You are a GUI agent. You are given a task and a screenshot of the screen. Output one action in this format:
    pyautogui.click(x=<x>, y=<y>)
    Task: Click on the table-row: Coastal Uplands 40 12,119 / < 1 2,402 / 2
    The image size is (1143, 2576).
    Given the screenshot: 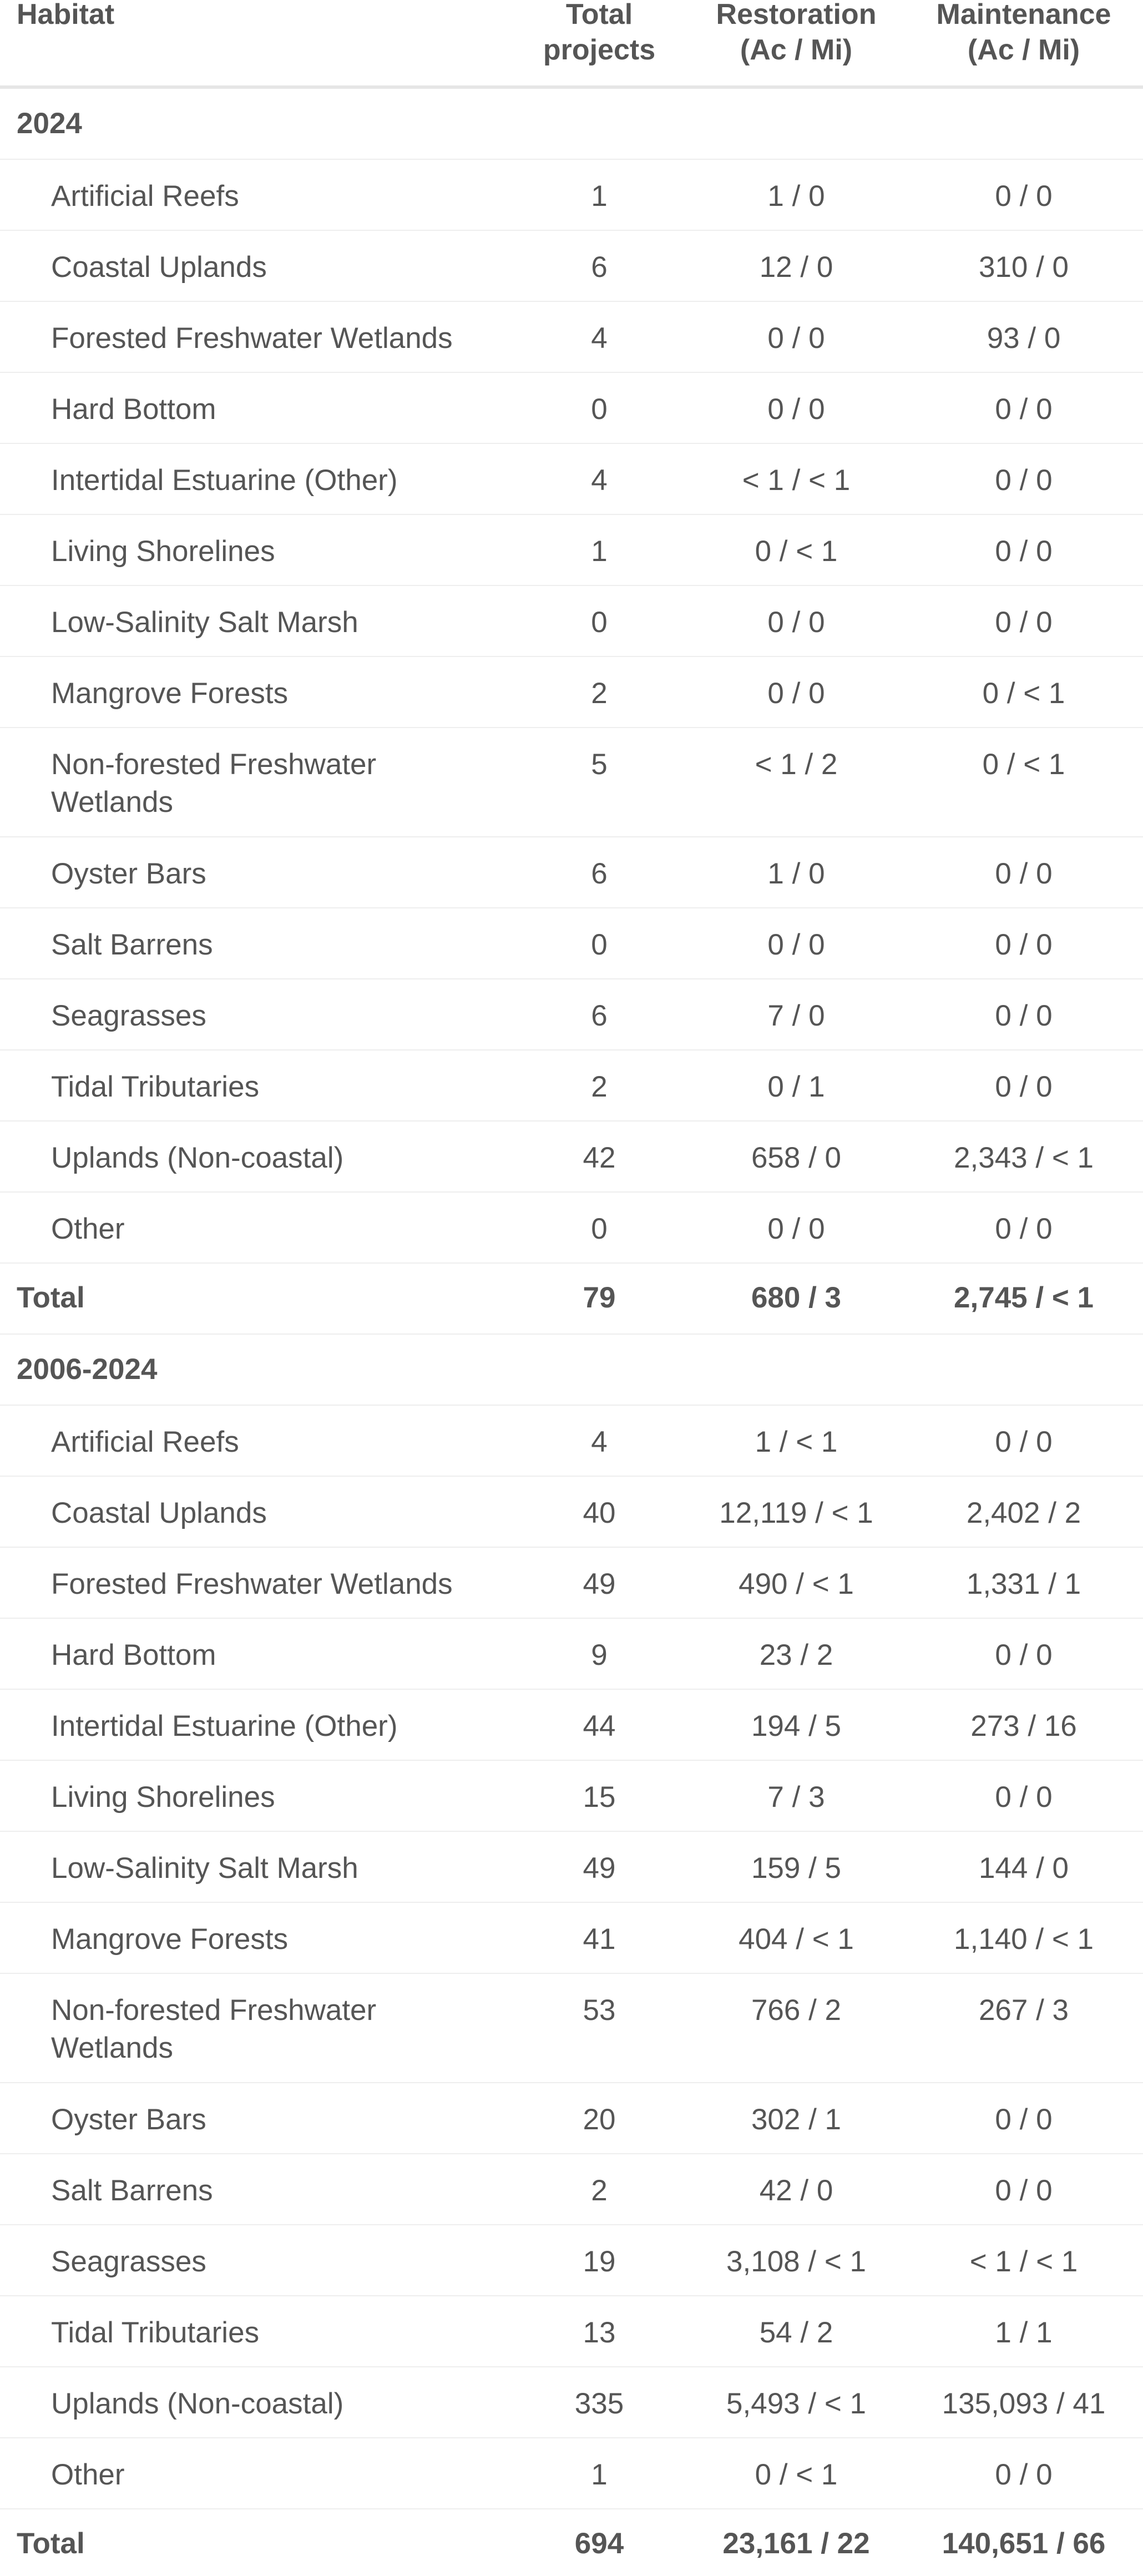 What is the action you would take?
    pyautogui.click(x=571, y=1512)
    